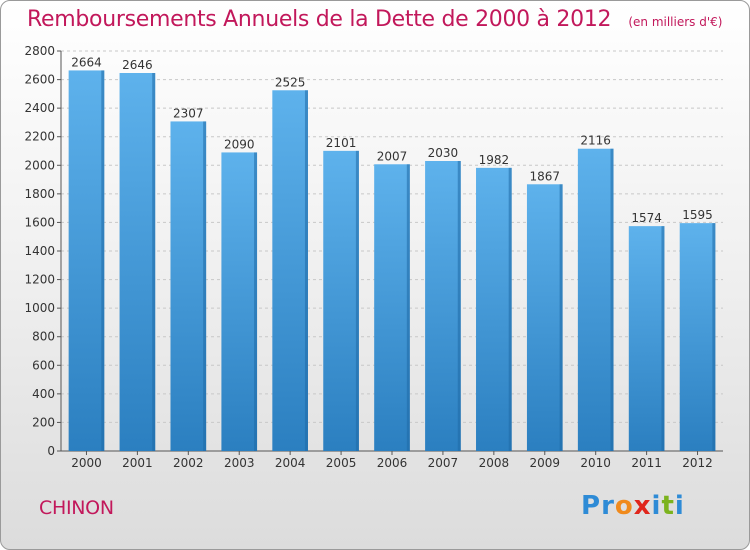 The height and width of the screenshot is (550, 750). I want to click on bar-value-label: 2101, so click(341, 143).